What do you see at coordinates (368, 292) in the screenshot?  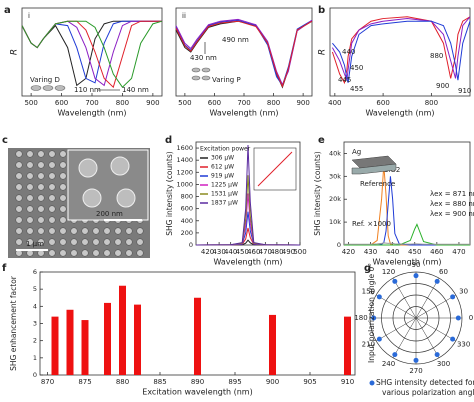 I see `angle-label: 150` at bounding box center [368, 292].